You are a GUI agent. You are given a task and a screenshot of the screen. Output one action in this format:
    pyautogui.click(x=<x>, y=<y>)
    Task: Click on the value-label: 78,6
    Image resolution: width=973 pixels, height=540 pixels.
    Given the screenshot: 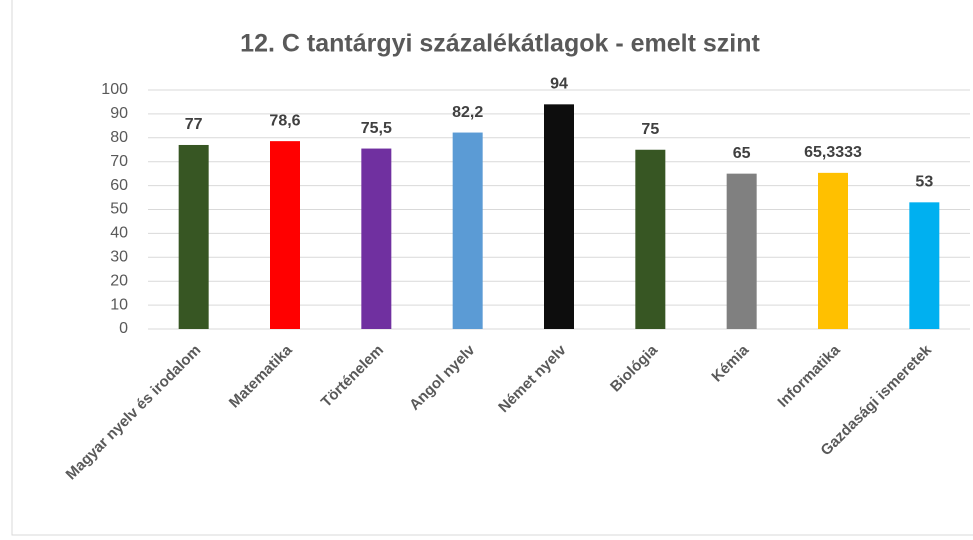 What is the action you would take?
    pyautogui.click(x=284, y=120)
    